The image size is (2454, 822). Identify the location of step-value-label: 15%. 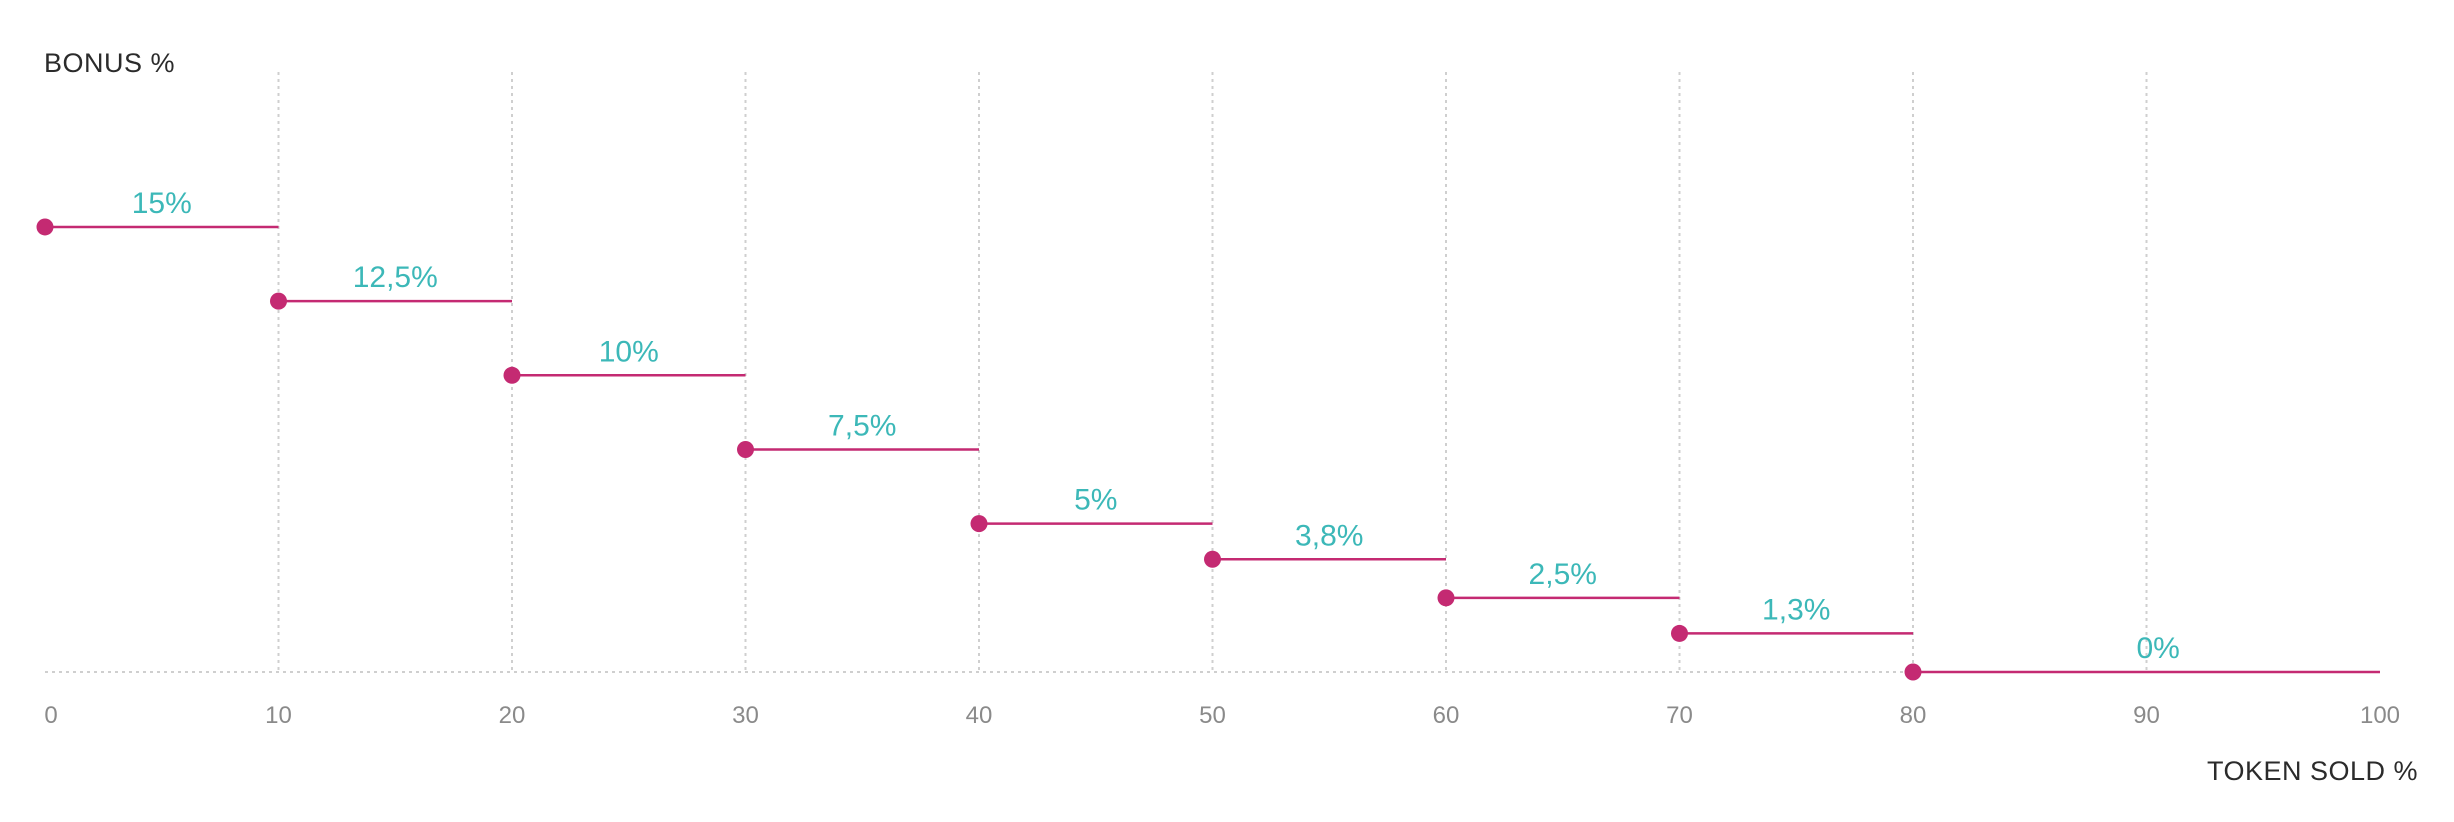
(162, 203).